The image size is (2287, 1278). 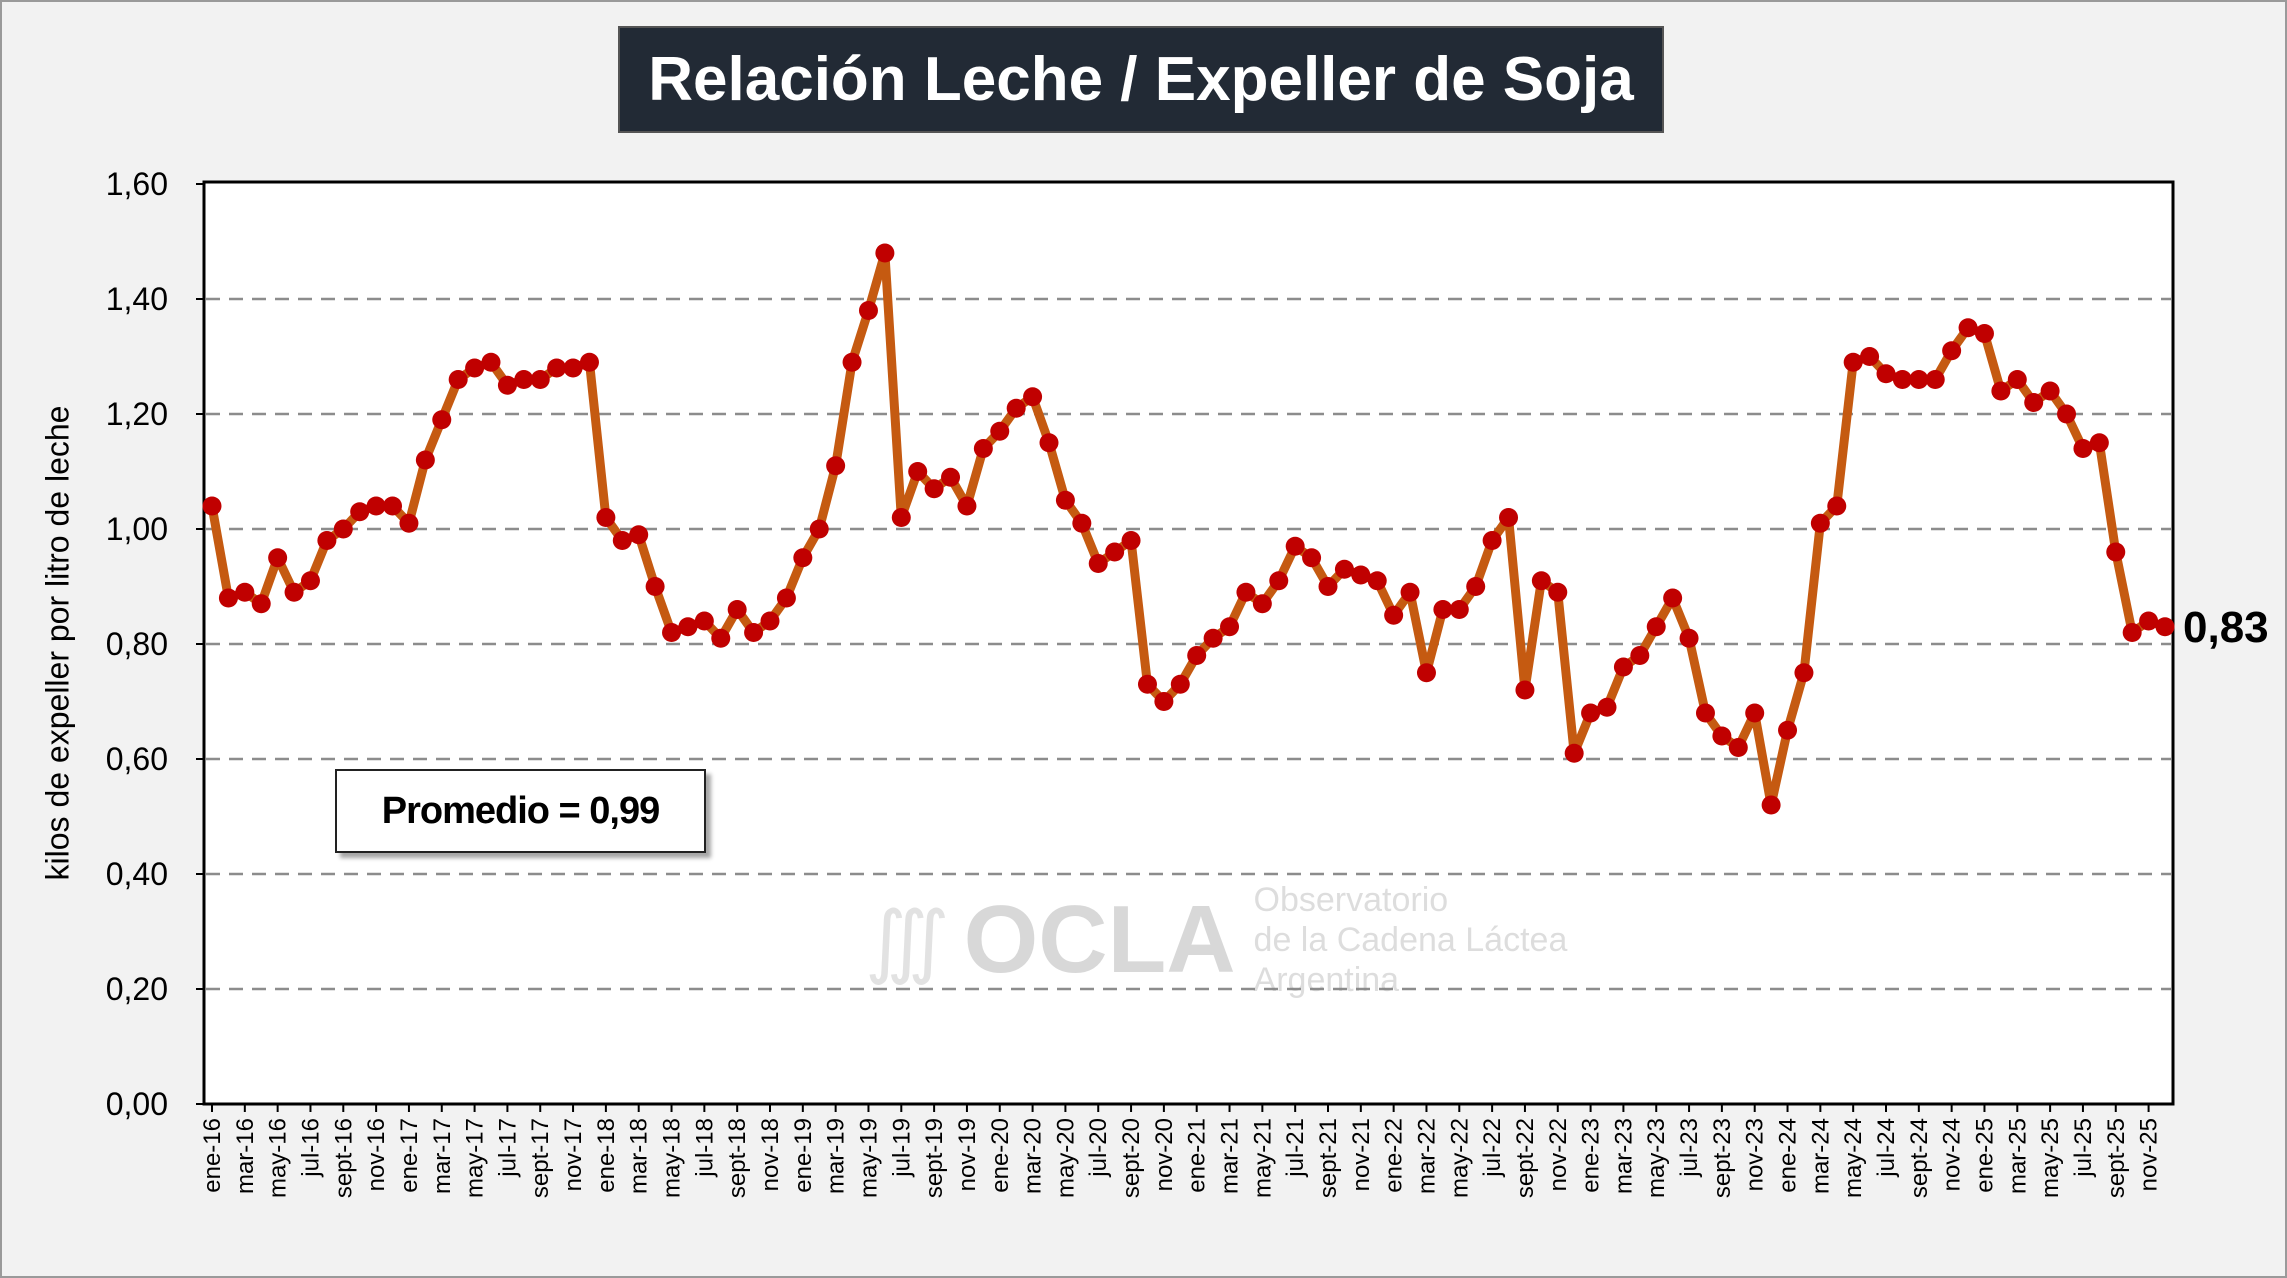 What do you see at coordinates (343, 1158) in the screenshot?
I see `x-tick-label: sept-16` at bounding box center [343, 1158].